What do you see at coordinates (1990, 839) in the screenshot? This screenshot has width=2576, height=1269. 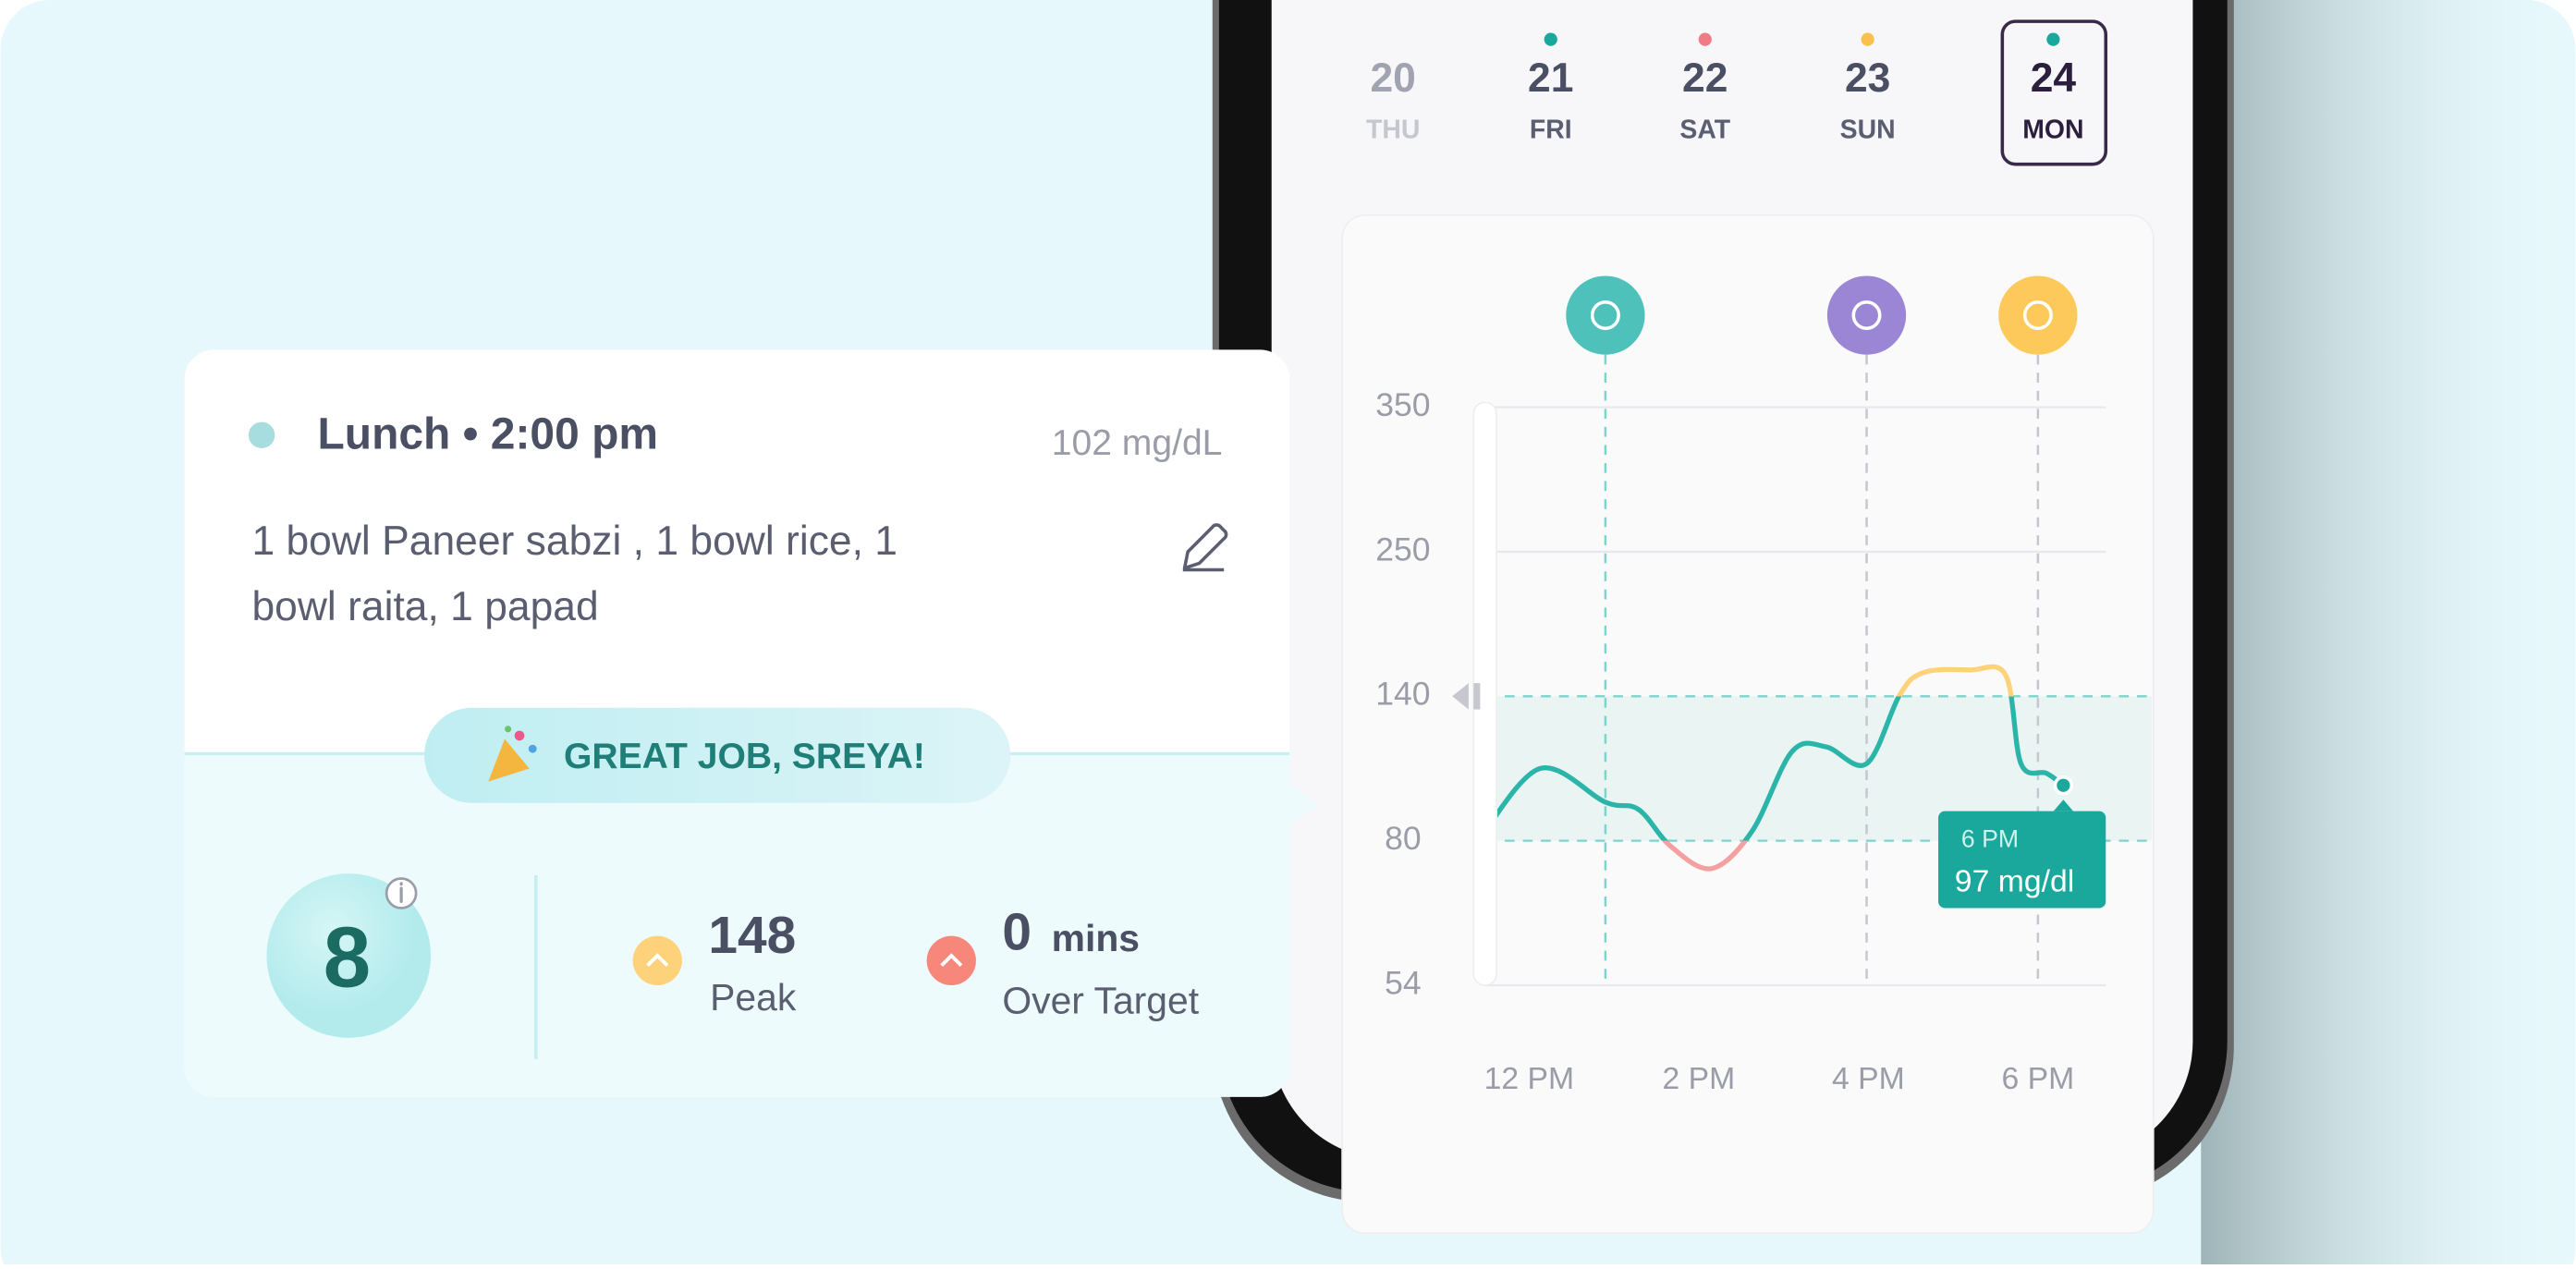 I see `tooltip-time: 6 PM` at bounding box center [1990, 839].